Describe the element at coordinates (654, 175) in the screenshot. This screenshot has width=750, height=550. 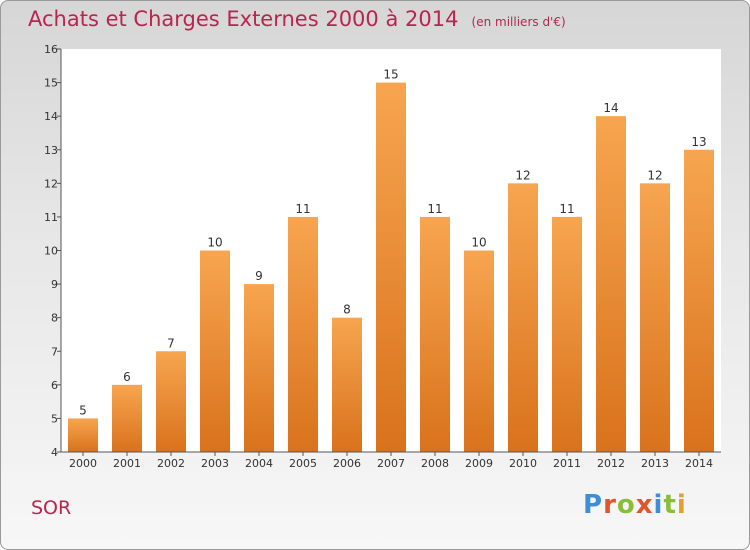
I see `data-label-2013: 12` at that location.